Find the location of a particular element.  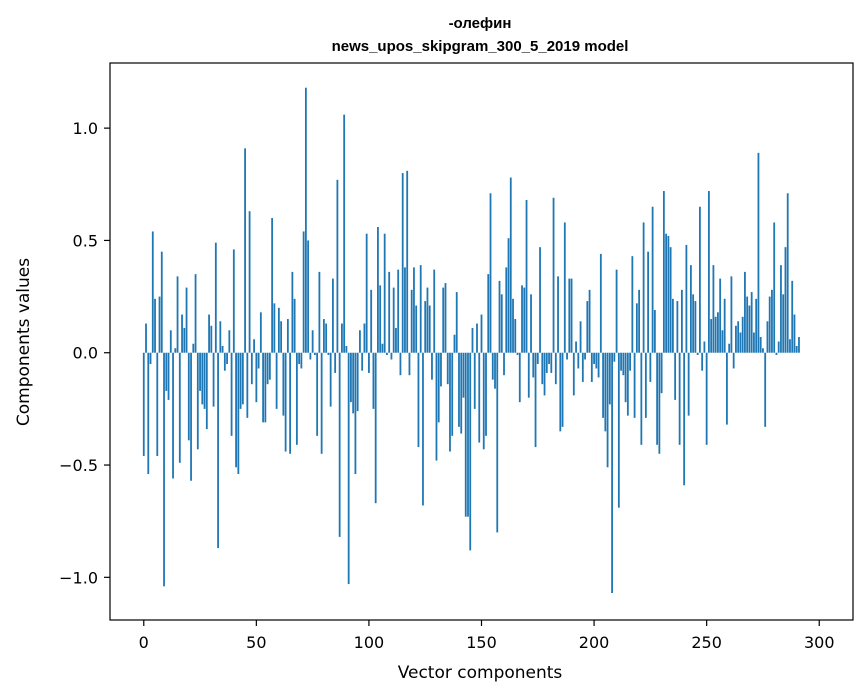

y-axis-label: Components values is located at coordinates (24, 342).